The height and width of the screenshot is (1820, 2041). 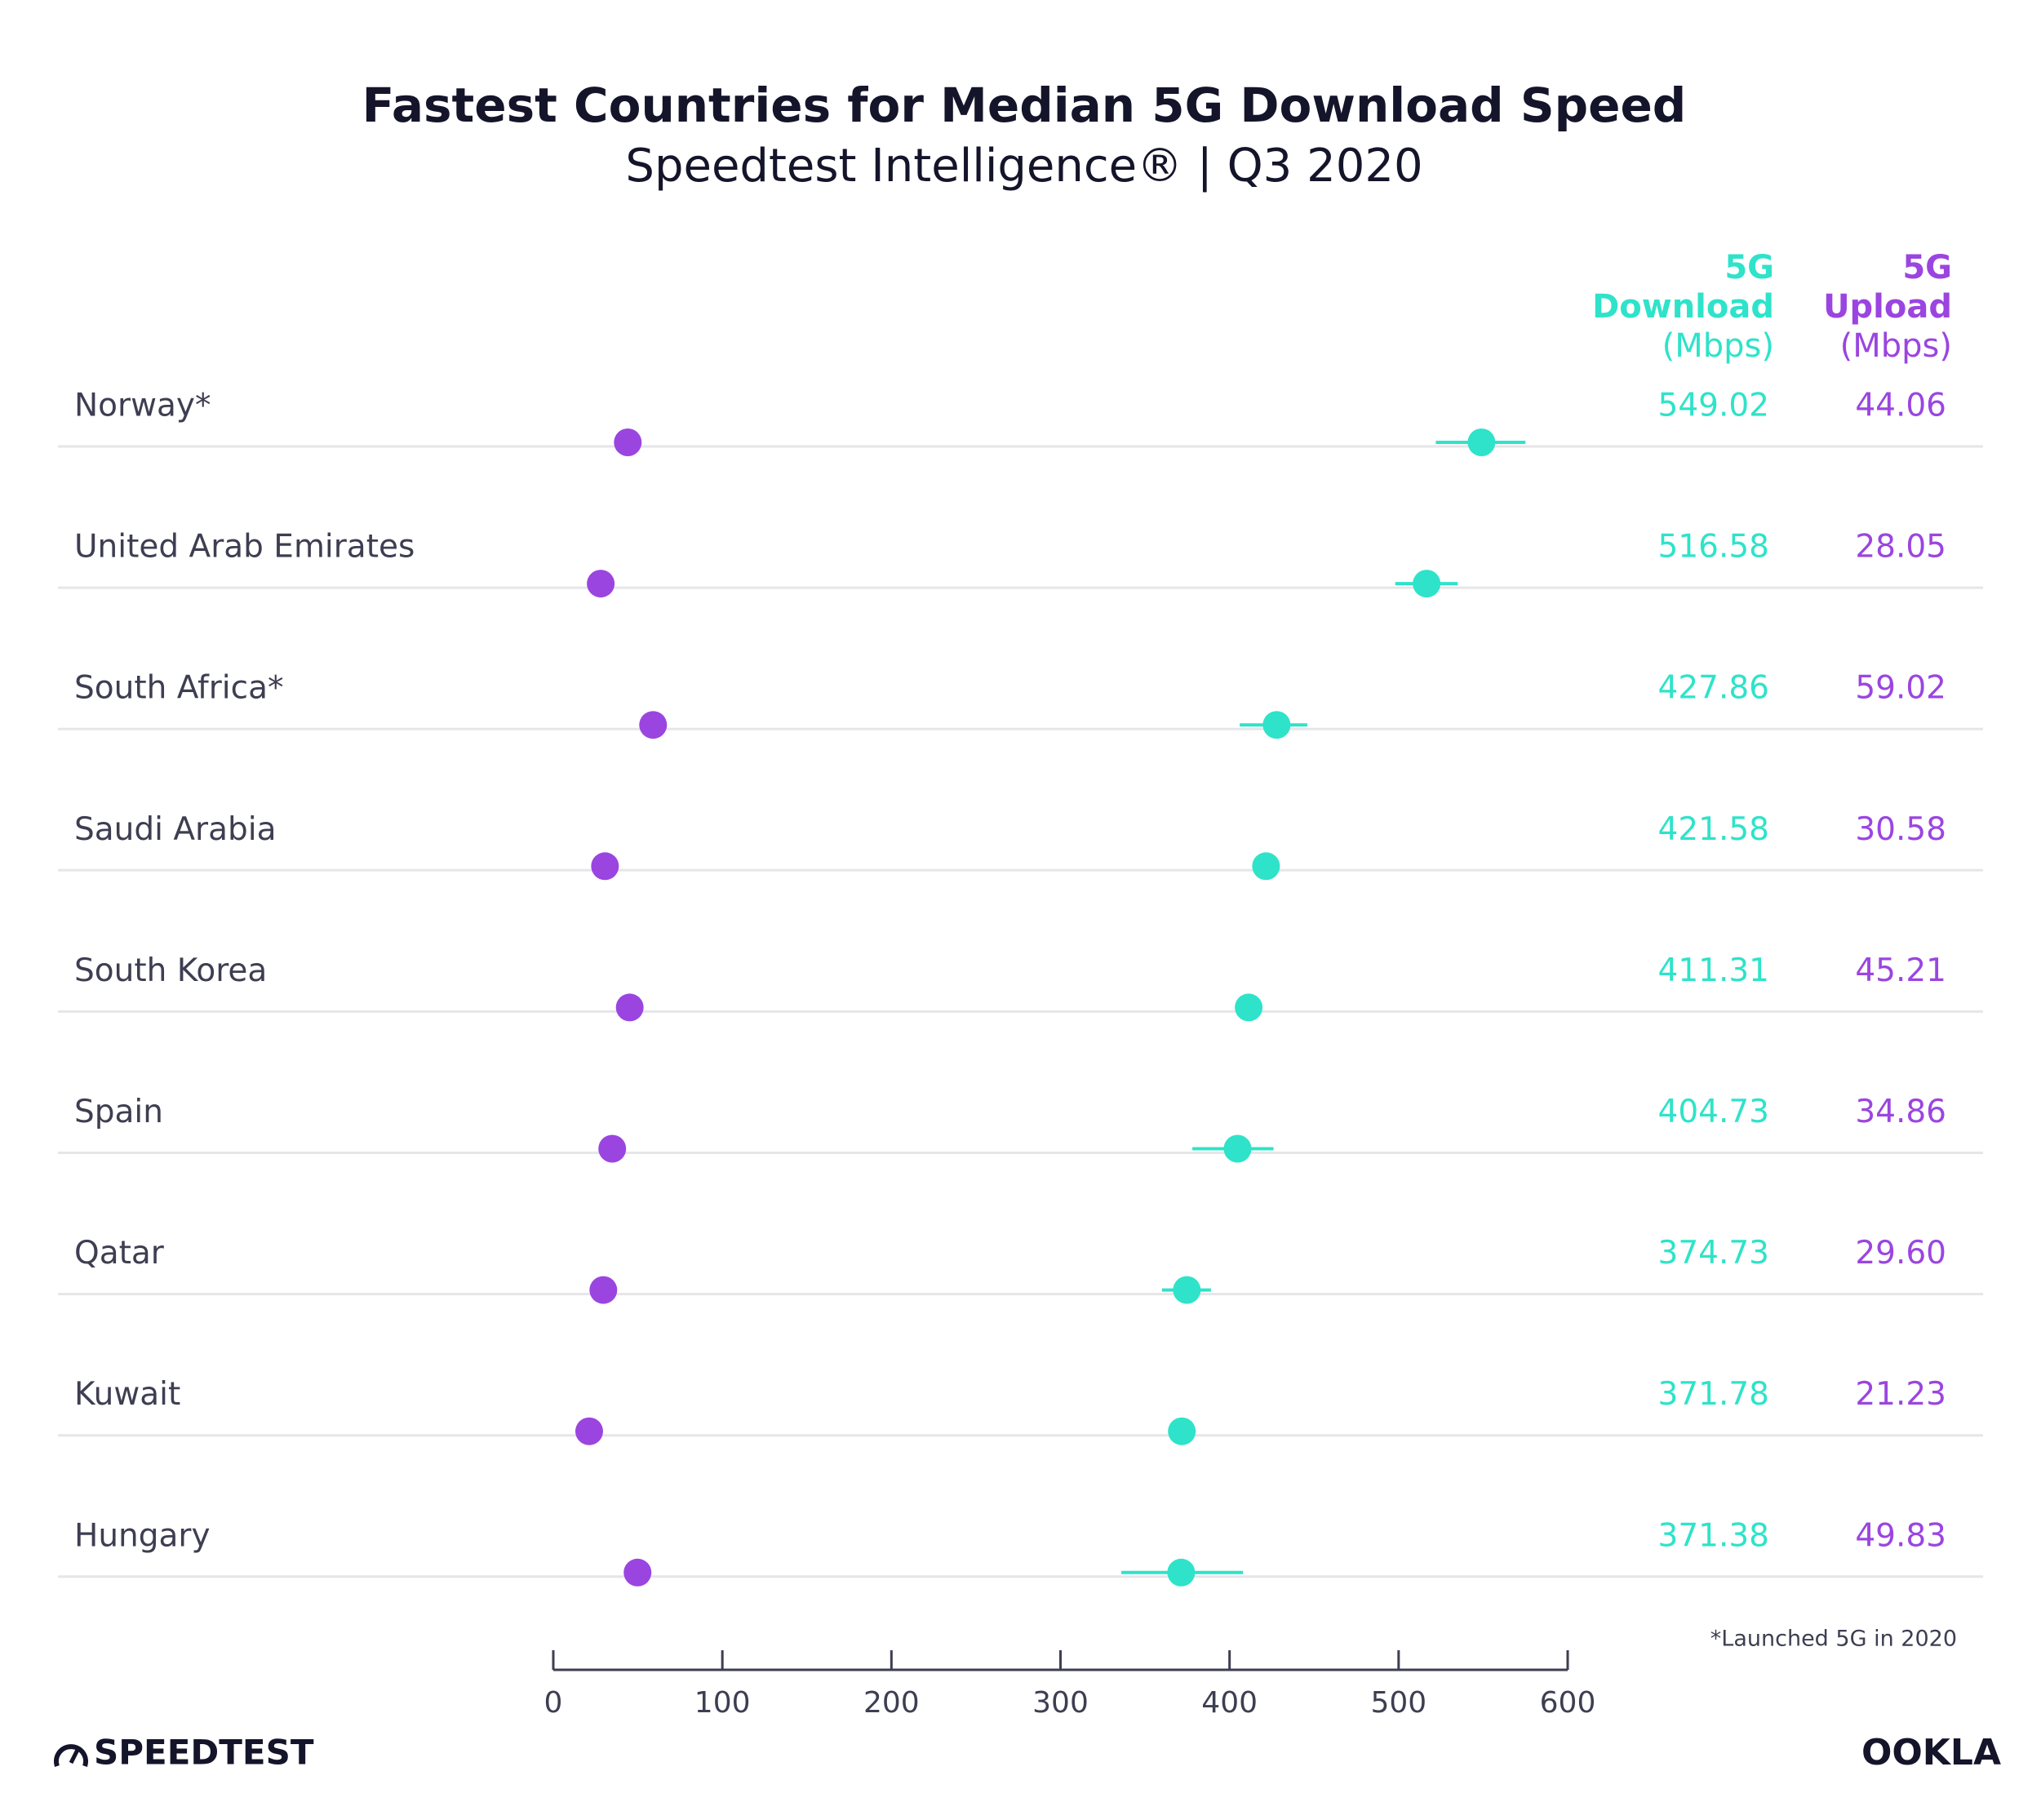 What do you see at coordinates (891, 1703) in the screenshot?
I see `x-tick-label: 200` at bounding box center [891, 1703].